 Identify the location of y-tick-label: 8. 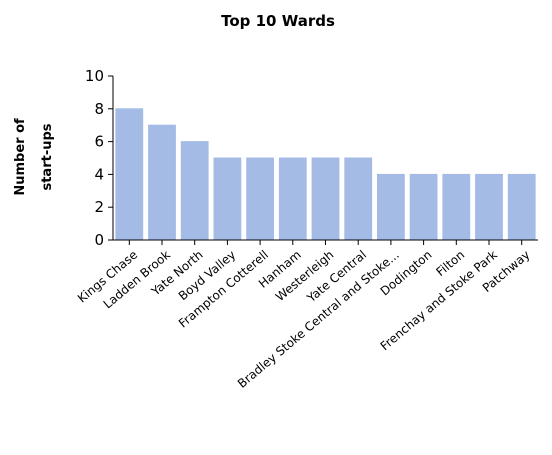
(99, 109).